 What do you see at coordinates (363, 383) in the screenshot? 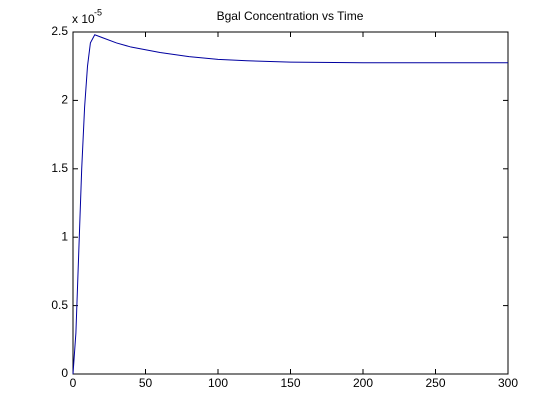
I see `x-tick-label: 200` at bounding box center [363, 383].